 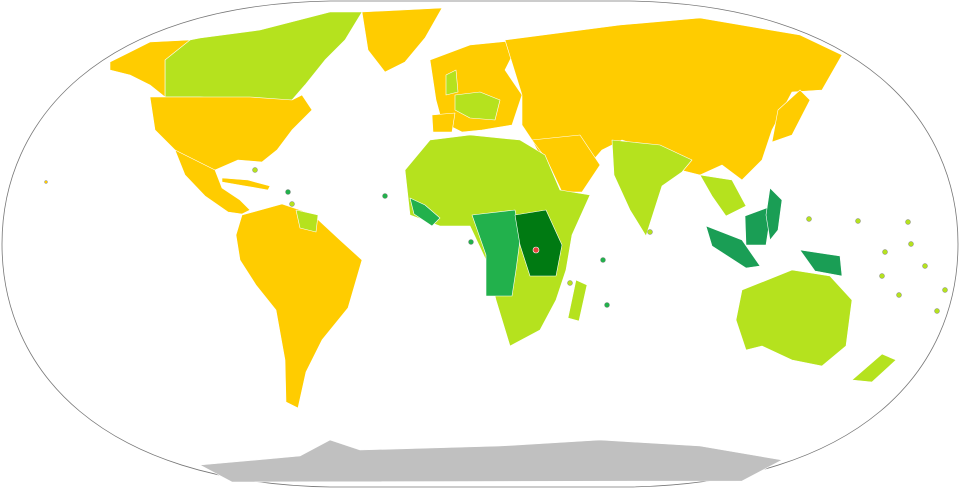 I want to click on region-mexico-central-america, so click(x=212, y=182).